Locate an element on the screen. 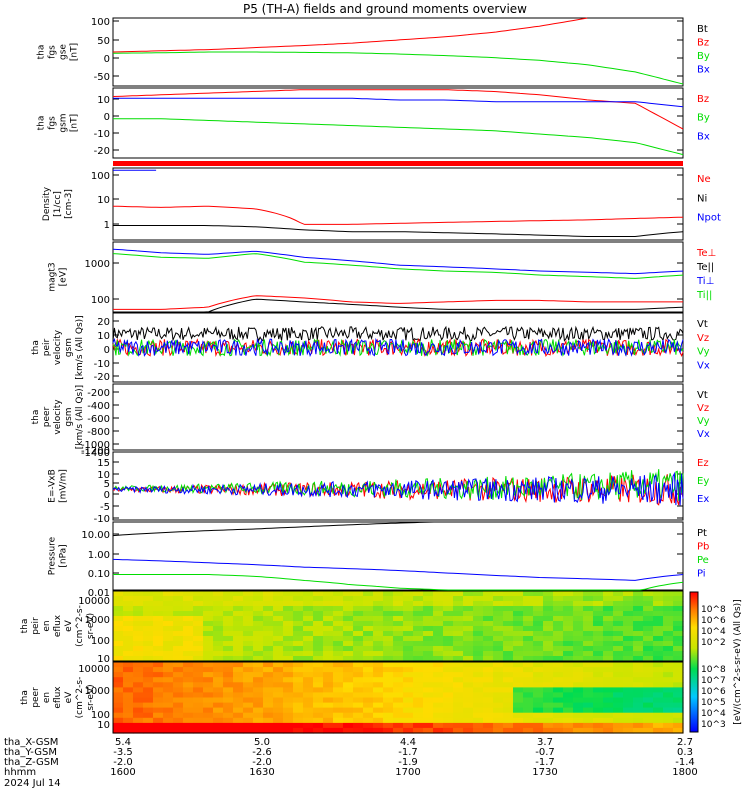 The image size is (750, 800). y-tick-label: -10 is located at coordinates (102, 134).